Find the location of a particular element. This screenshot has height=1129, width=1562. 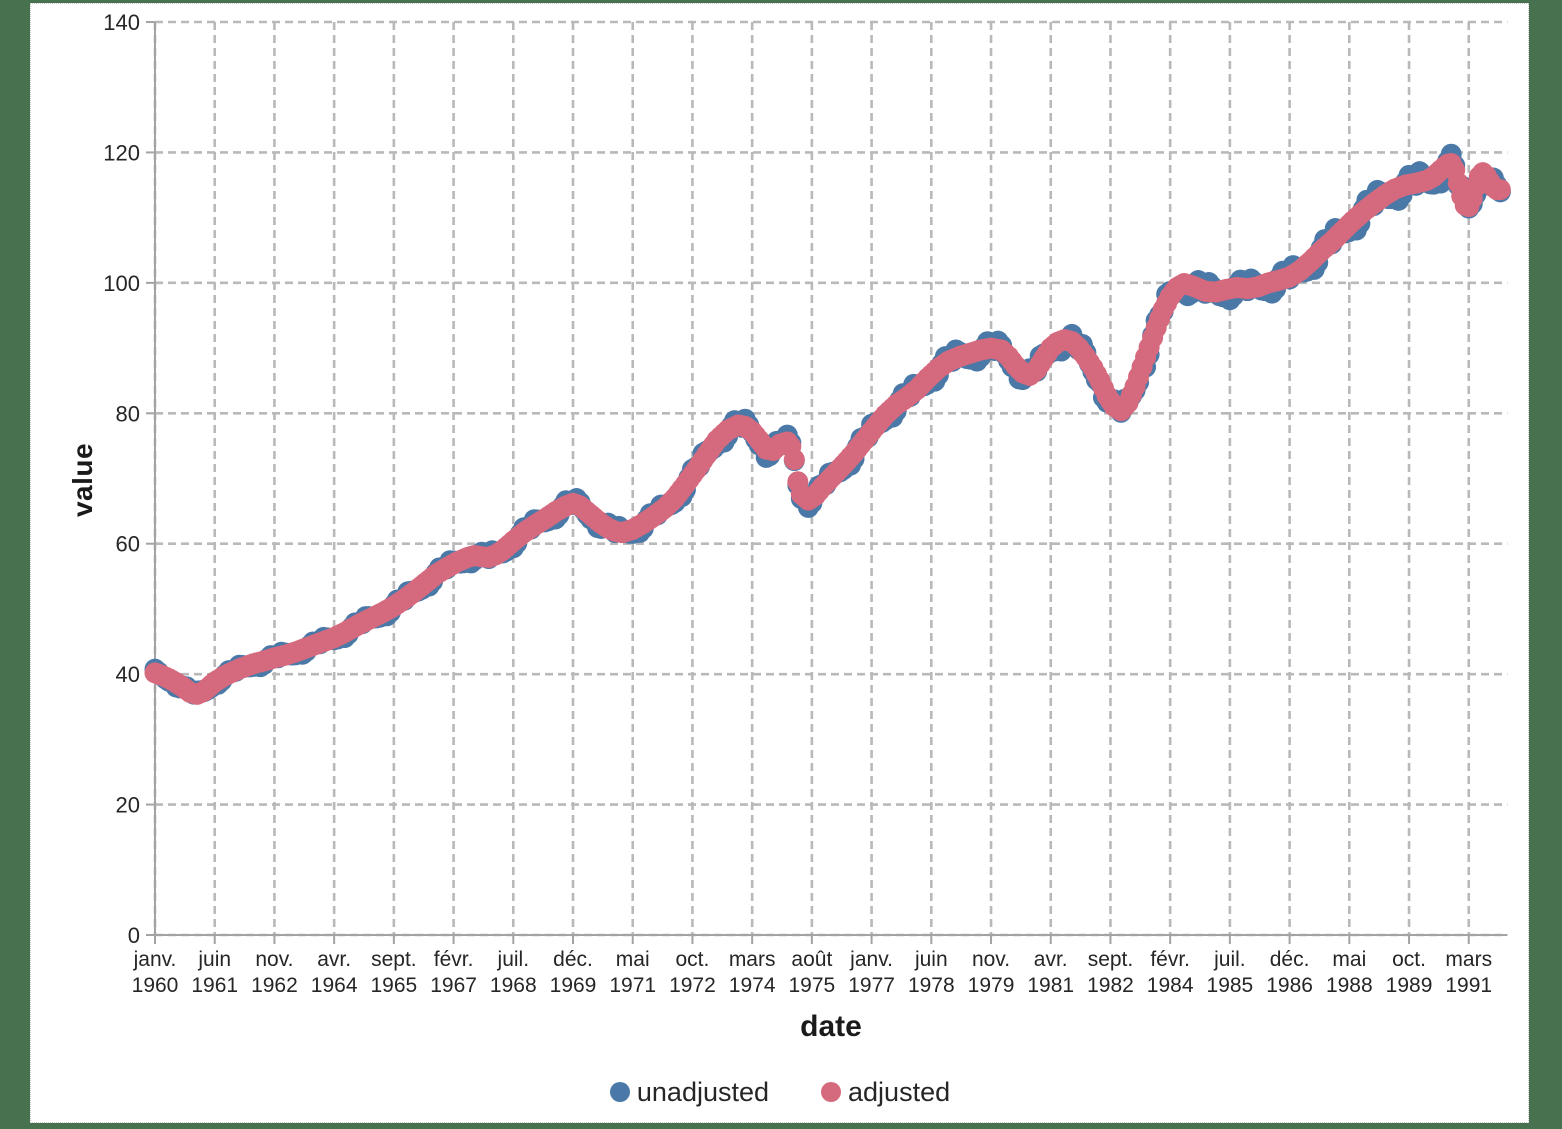

svg-text: 1968 is located at coordinates (513, 985).